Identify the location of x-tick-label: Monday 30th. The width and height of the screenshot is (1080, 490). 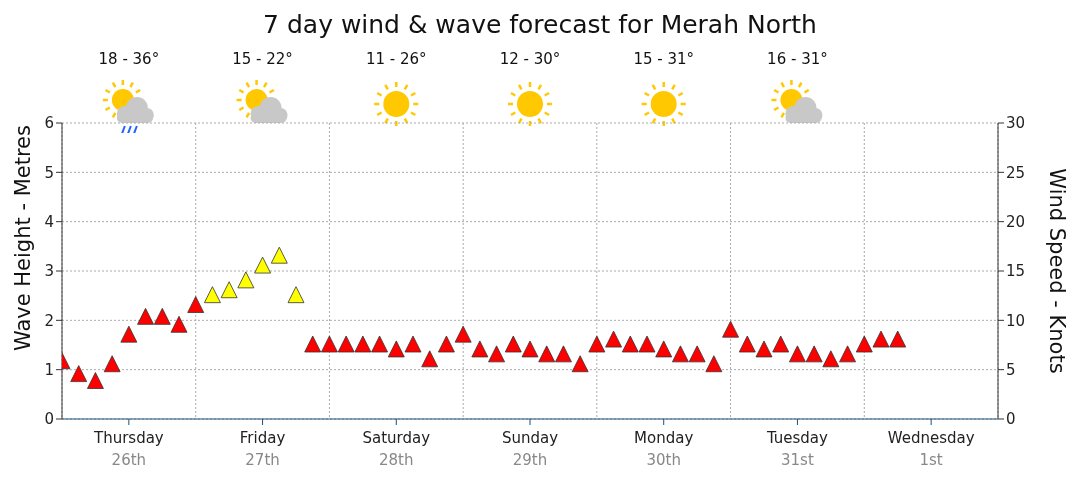
(664, 449).